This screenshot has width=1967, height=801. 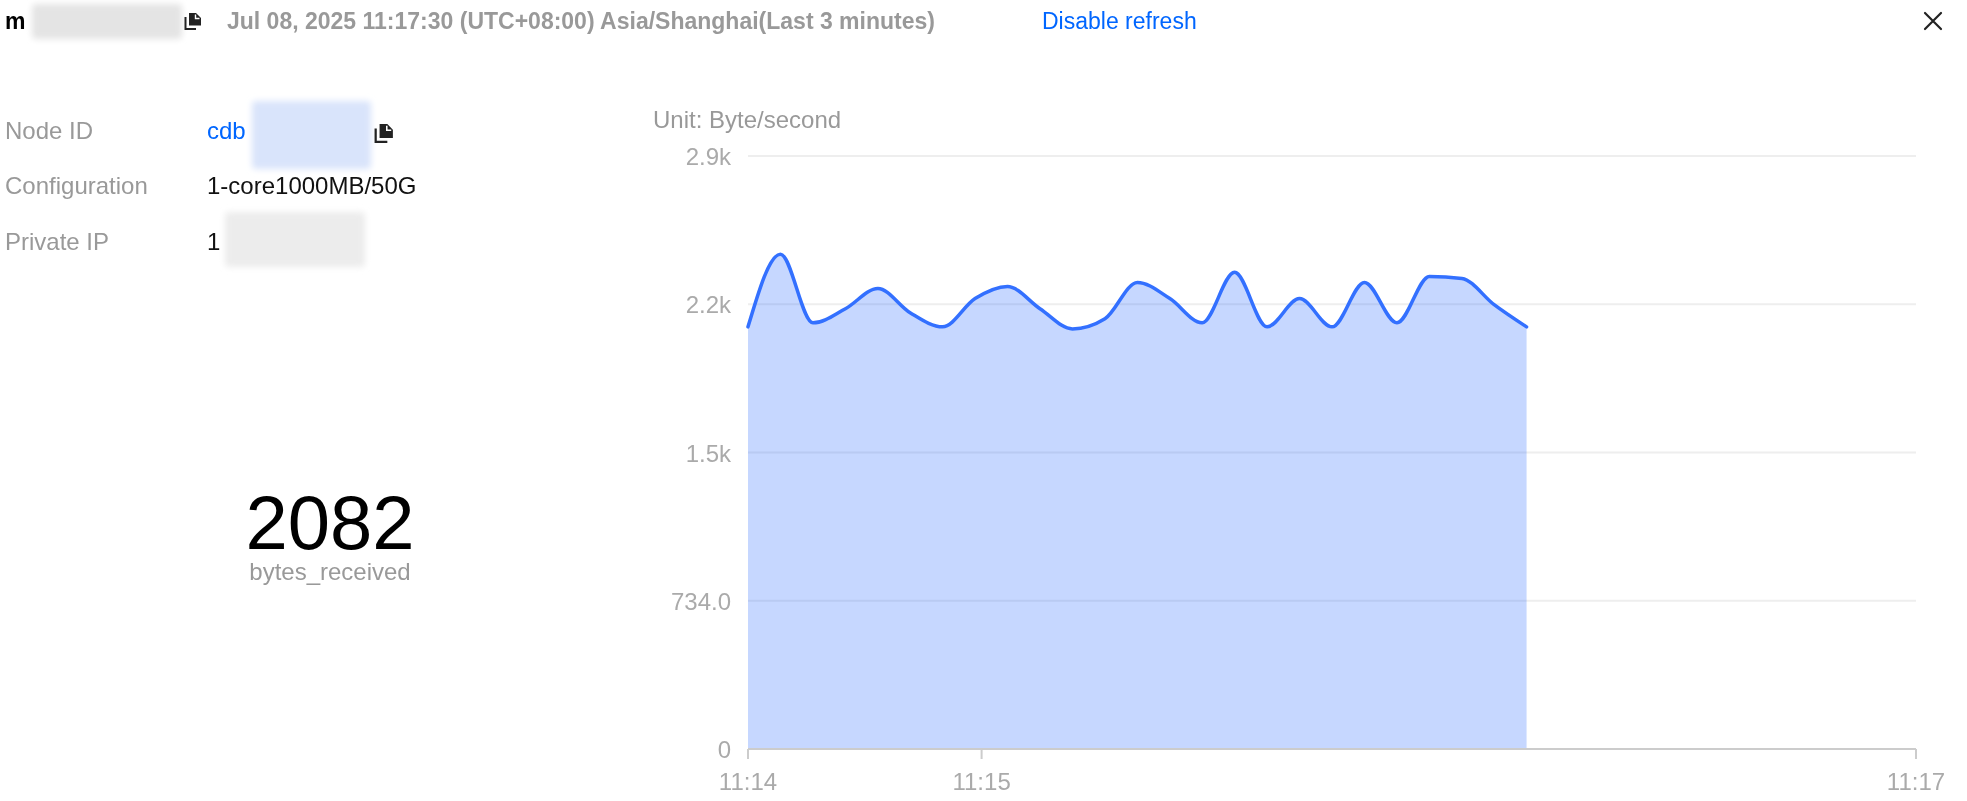 What do you see at coordinates (312, 185) in the screenshot?
I see `text: 1-core1000MB/50G` at bounding box center [312, 185].